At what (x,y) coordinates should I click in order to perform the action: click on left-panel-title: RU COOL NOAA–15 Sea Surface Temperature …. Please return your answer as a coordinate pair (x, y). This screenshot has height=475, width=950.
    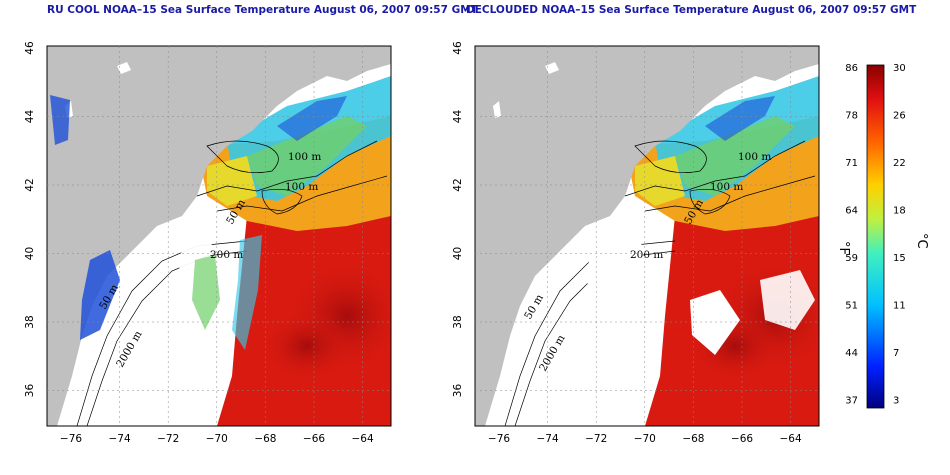
    Looking at the image, I should click on (262, 10).